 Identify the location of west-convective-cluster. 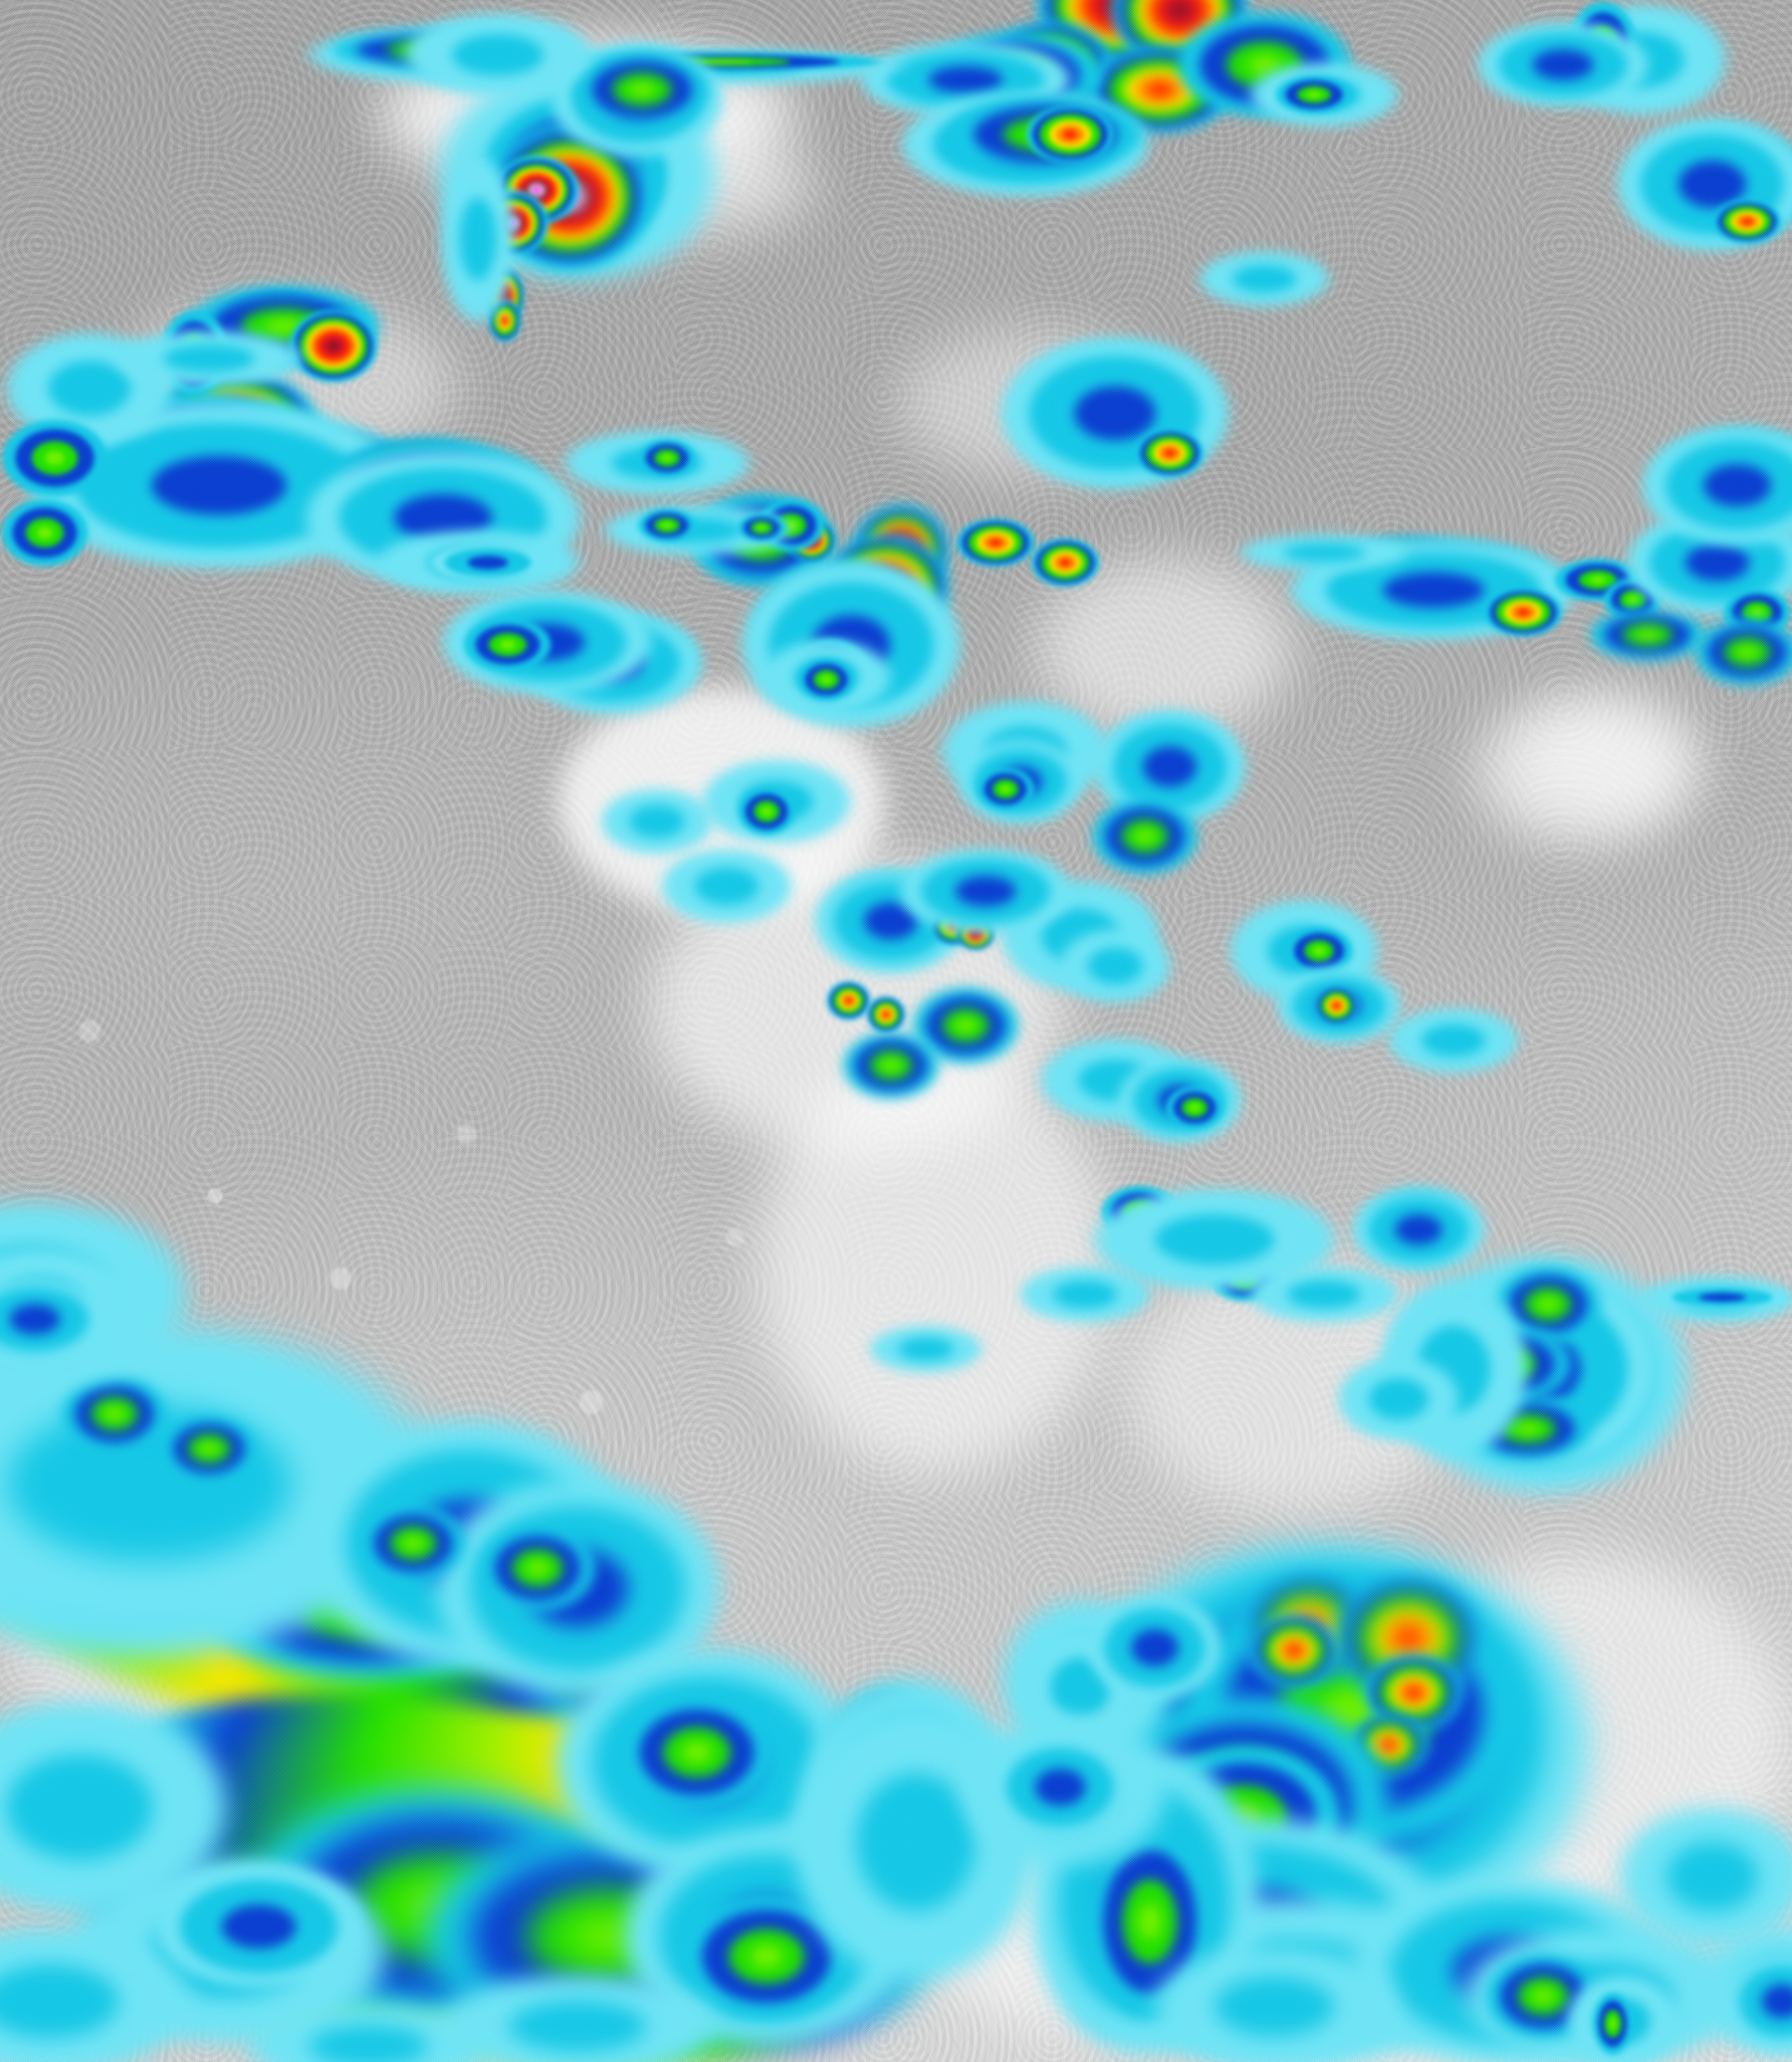
(293, 440).